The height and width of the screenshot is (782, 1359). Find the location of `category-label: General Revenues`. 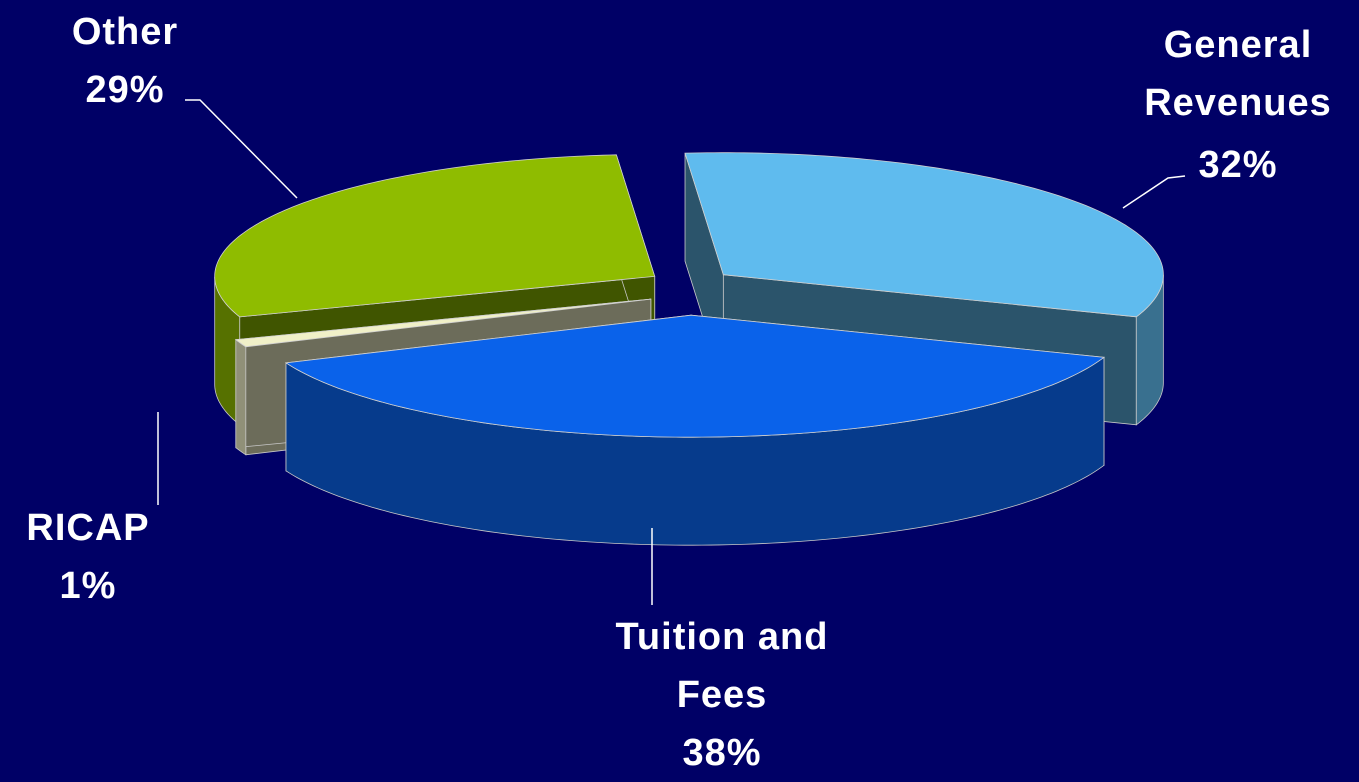

category-label: General Revenues is located at coordinates (1238, 74).